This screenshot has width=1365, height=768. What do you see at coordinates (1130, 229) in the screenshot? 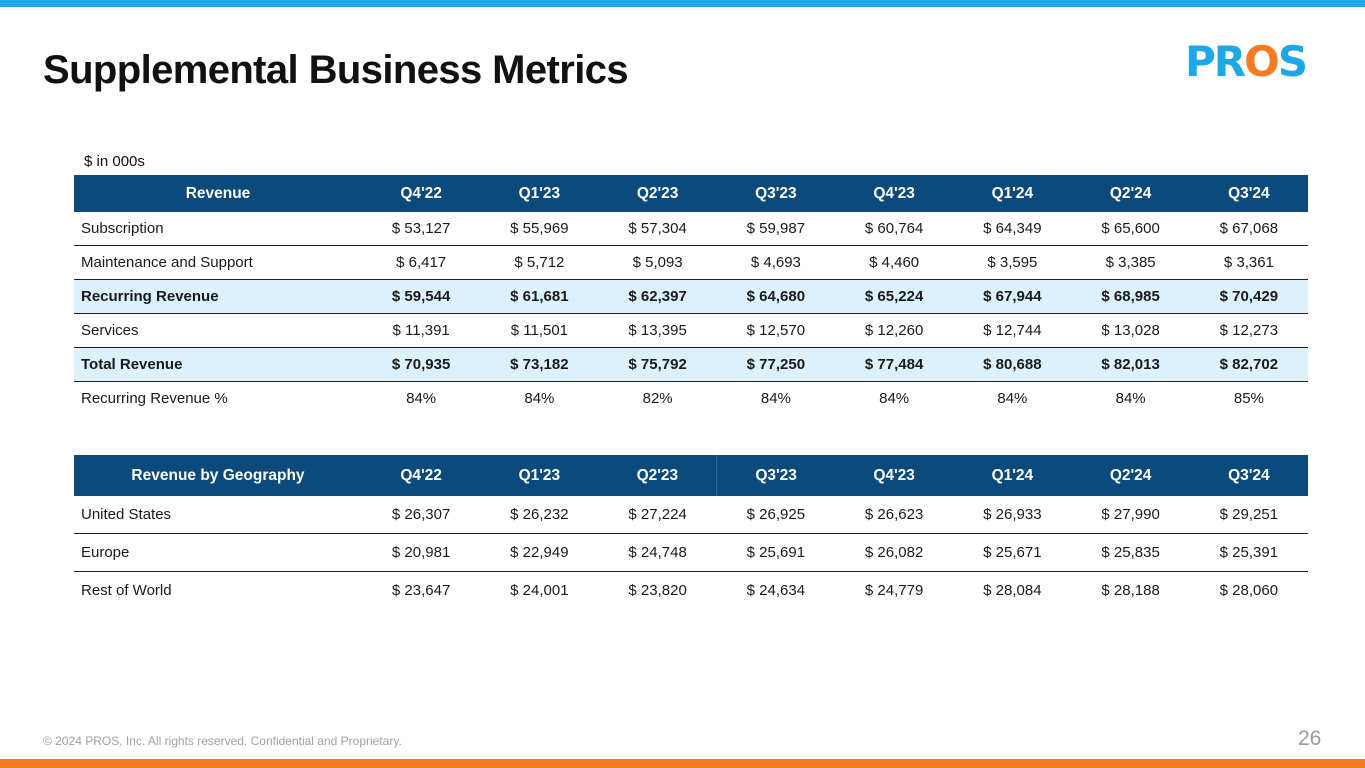
I see `table-cell: $ 65,600` at bounding box center [1130, 229].